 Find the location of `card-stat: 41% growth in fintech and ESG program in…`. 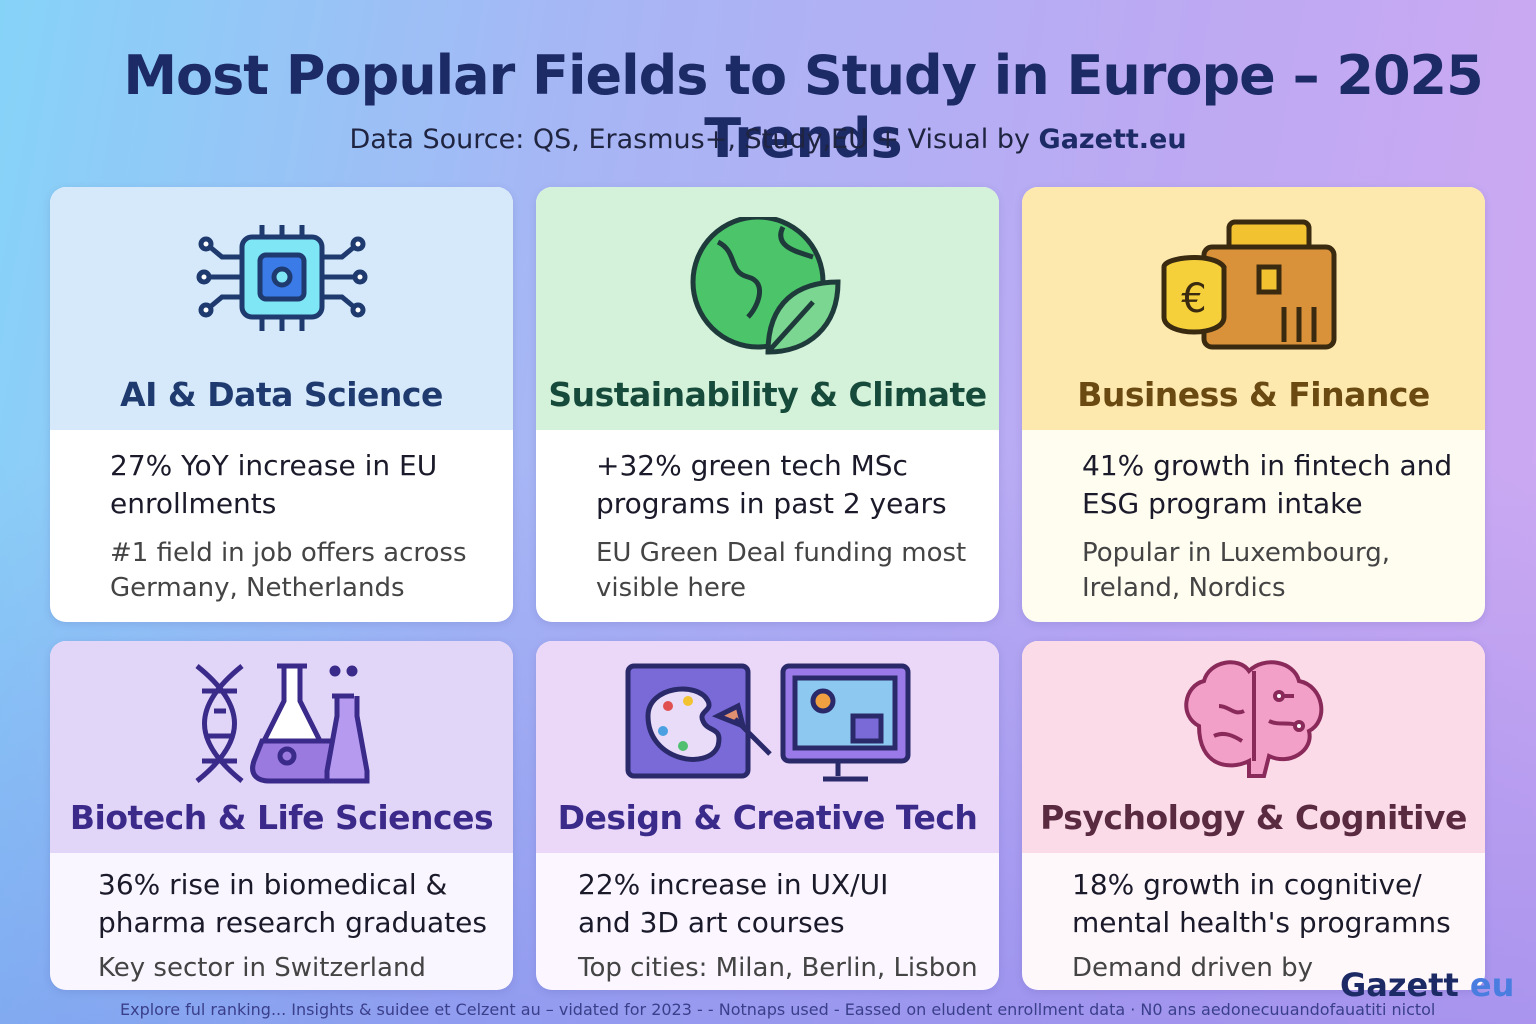

card-stat: 41% growth in fintech and ESG program in… is located at coordinates (1267, 484).